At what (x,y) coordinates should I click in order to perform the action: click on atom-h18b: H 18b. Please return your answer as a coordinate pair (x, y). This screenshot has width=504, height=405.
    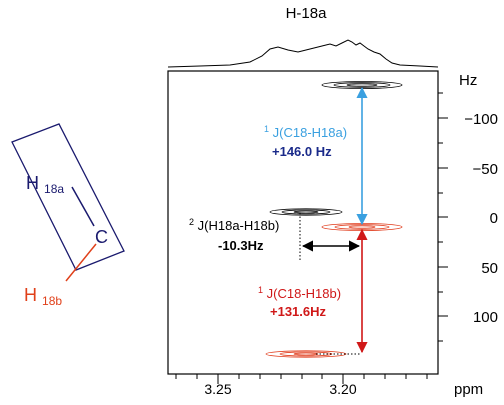
    Looking at the image, I should click on (43, 296).